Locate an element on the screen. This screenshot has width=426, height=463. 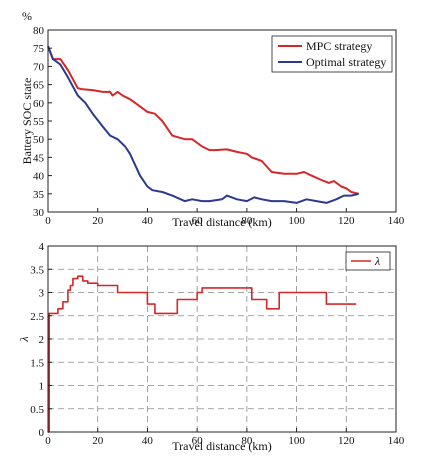
legend: MPC strategy Optimal strategy is located at coordinates (332, 54).